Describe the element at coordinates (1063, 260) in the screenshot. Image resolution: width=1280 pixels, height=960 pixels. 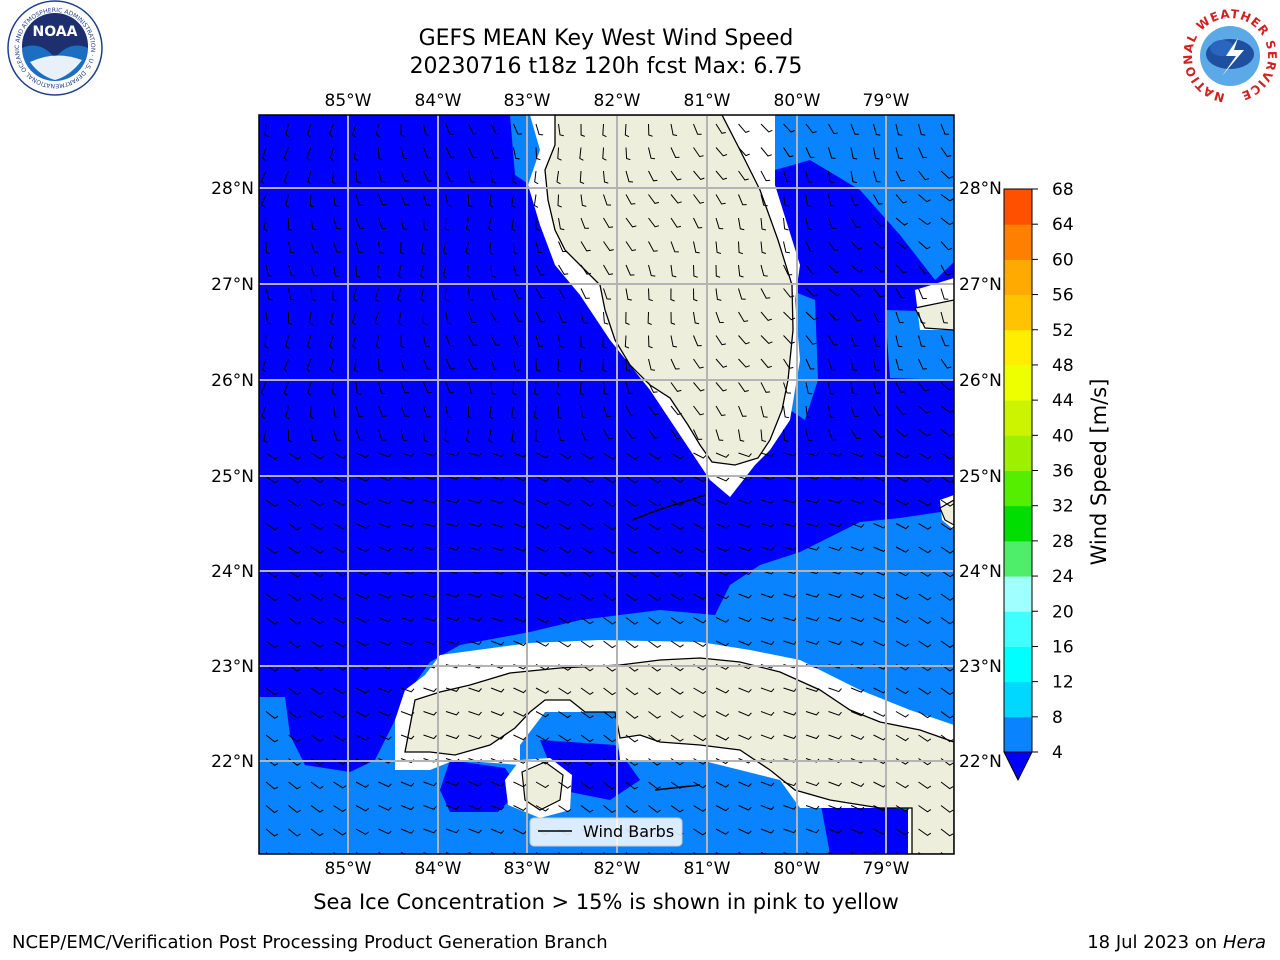
I see `colorbar-tick-label: 60` at that location.